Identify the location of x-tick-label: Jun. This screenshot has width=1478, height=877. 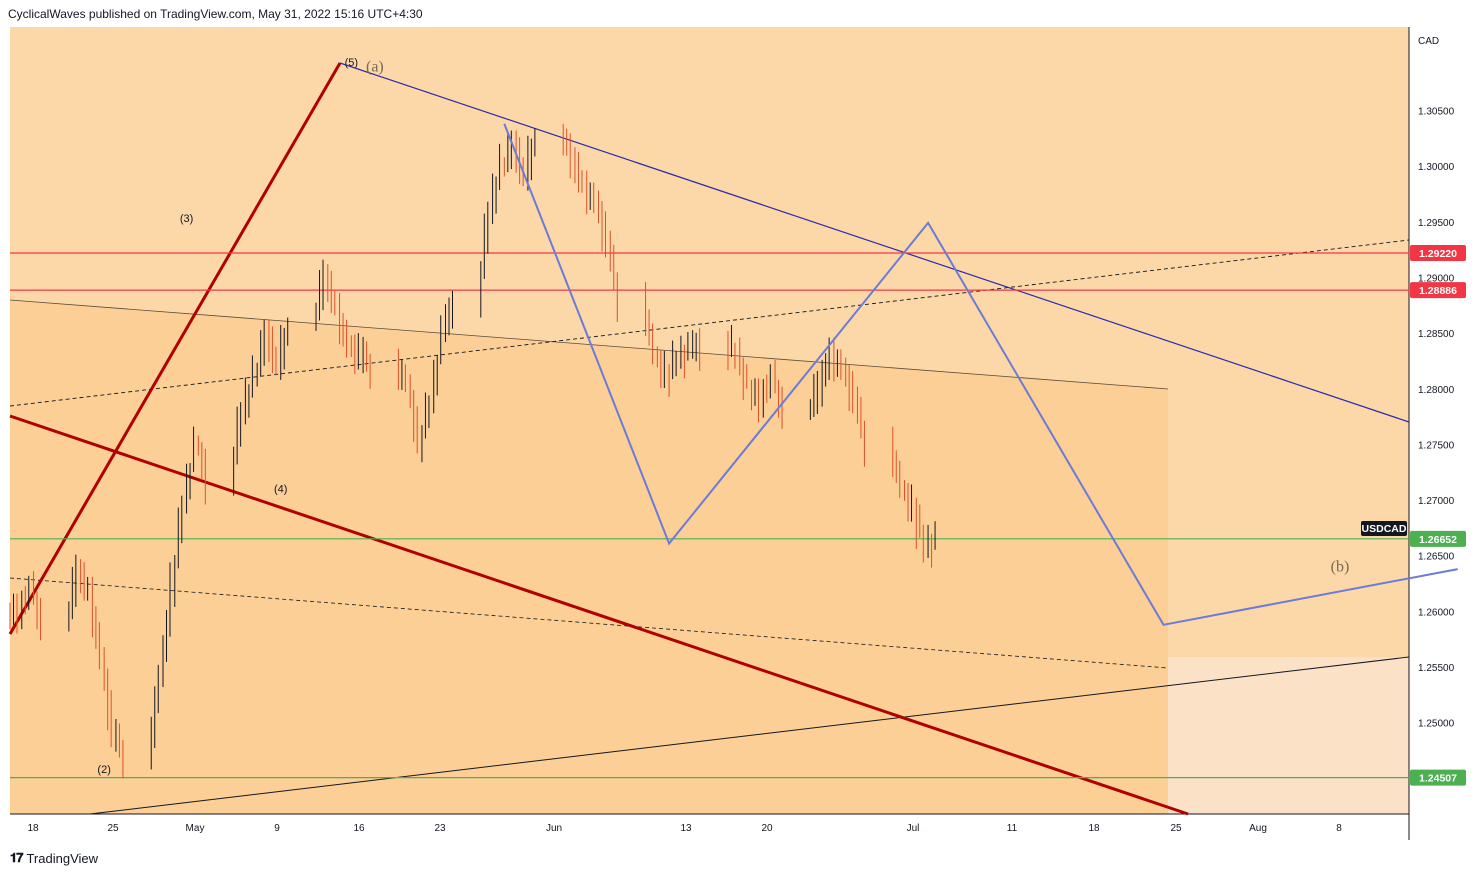
(554, 828).